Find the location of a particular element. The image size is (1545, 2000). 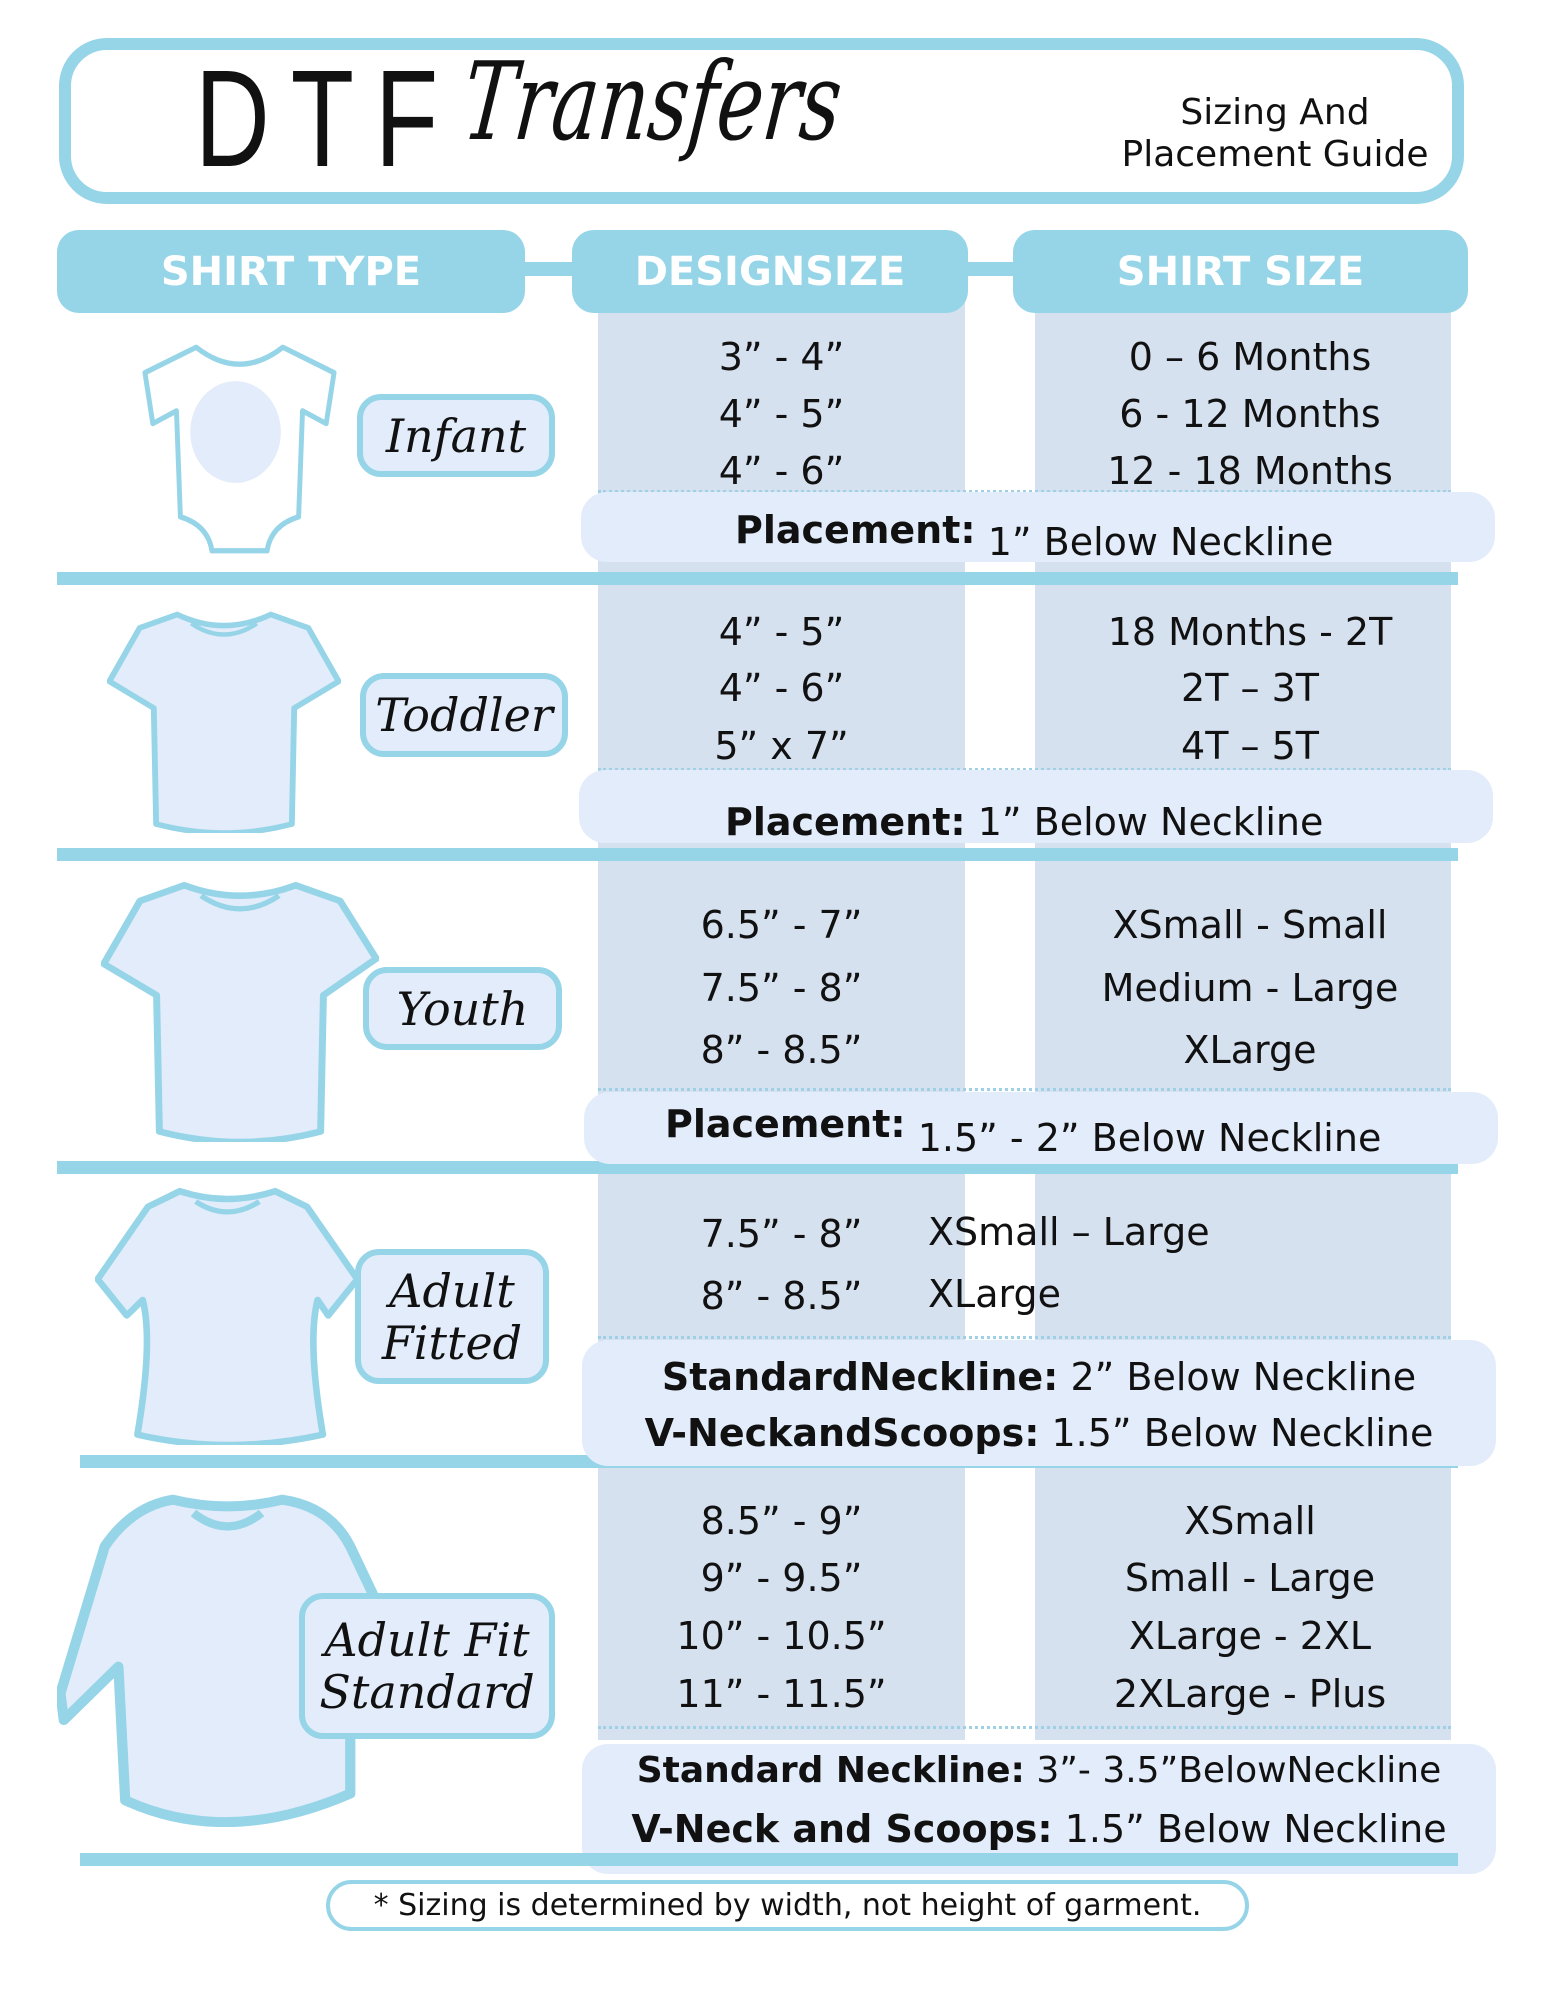

placement-text: Standard Neckline: 3”- 3.5”BelowNeckline is located at coordinates (1039, 1770).